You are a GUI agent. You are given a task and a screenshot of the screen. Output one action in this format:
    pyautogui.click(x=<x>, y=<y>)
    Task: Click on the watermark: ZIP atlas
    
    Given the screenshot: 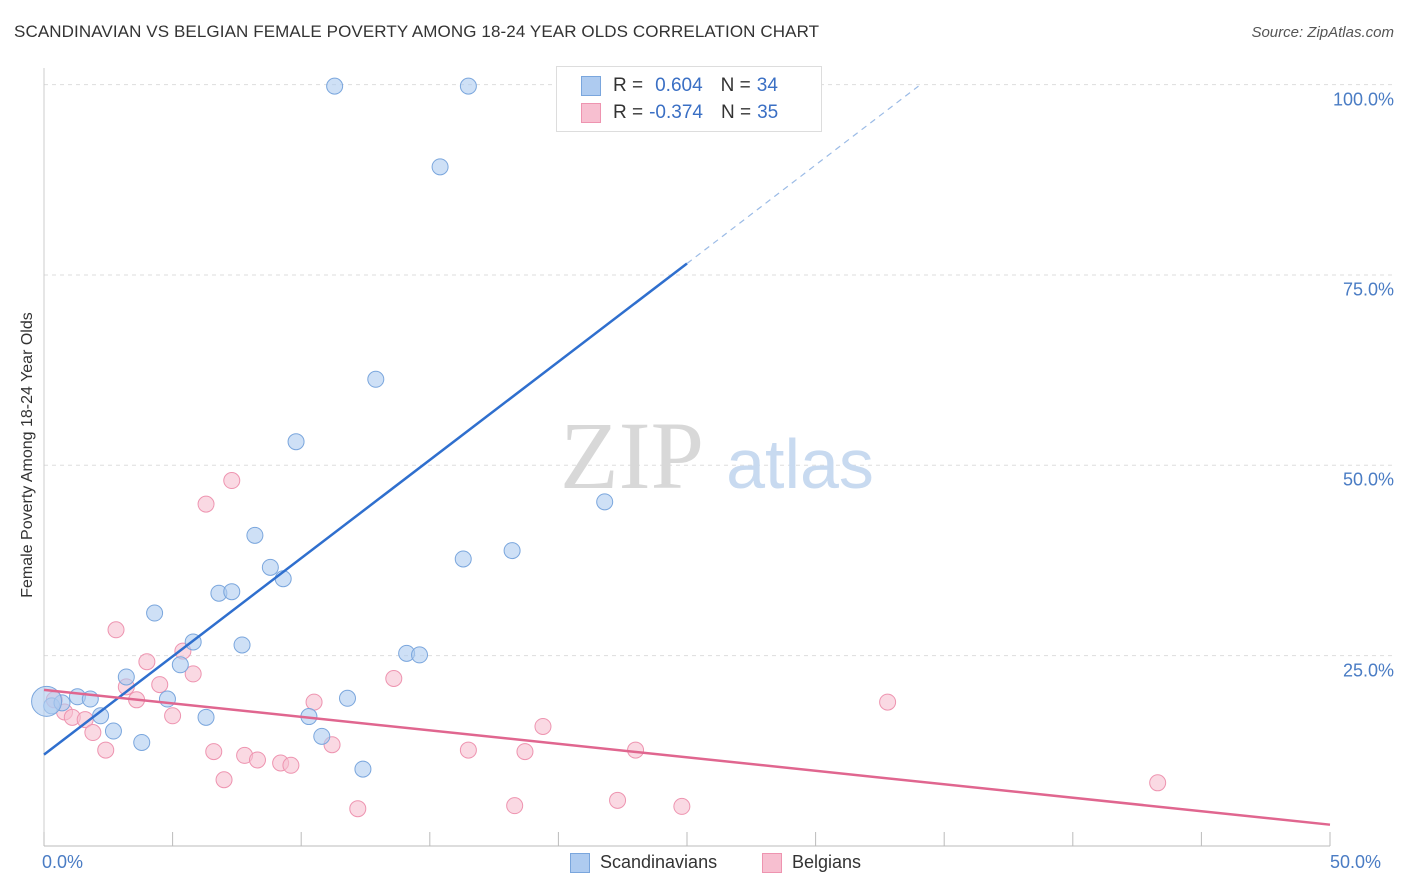 What is the action you would take?
    pyautogui.click(x=717, y=455)
    